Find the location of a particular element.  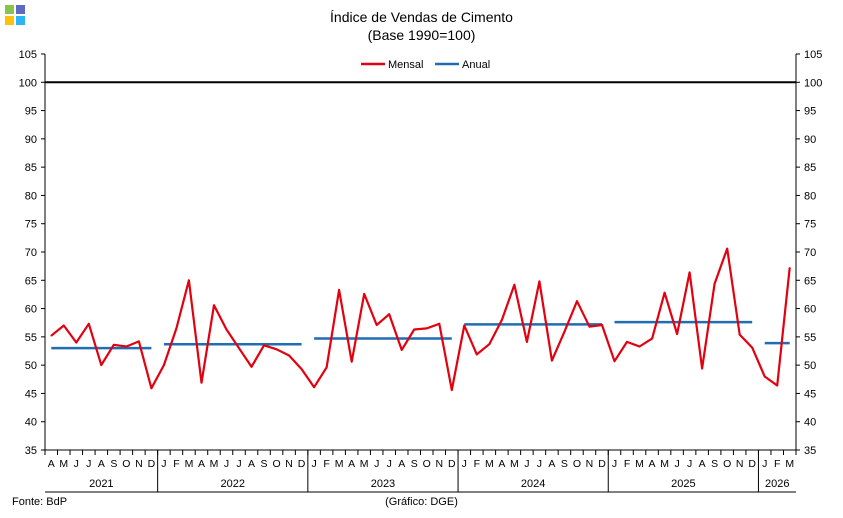

year-label: 2025 is located at coordinates (683, 484).